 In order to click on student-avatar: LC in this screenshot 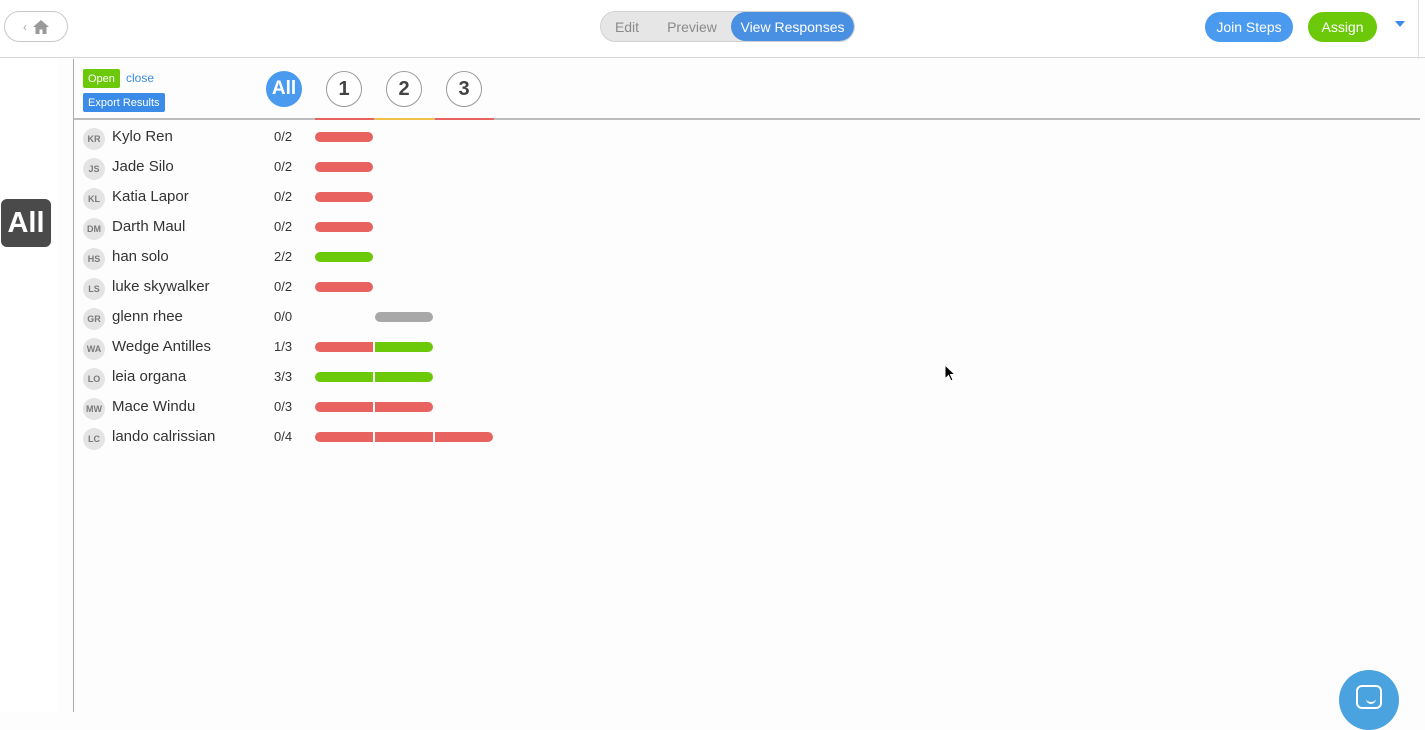, I will do `click(94, 439)`.